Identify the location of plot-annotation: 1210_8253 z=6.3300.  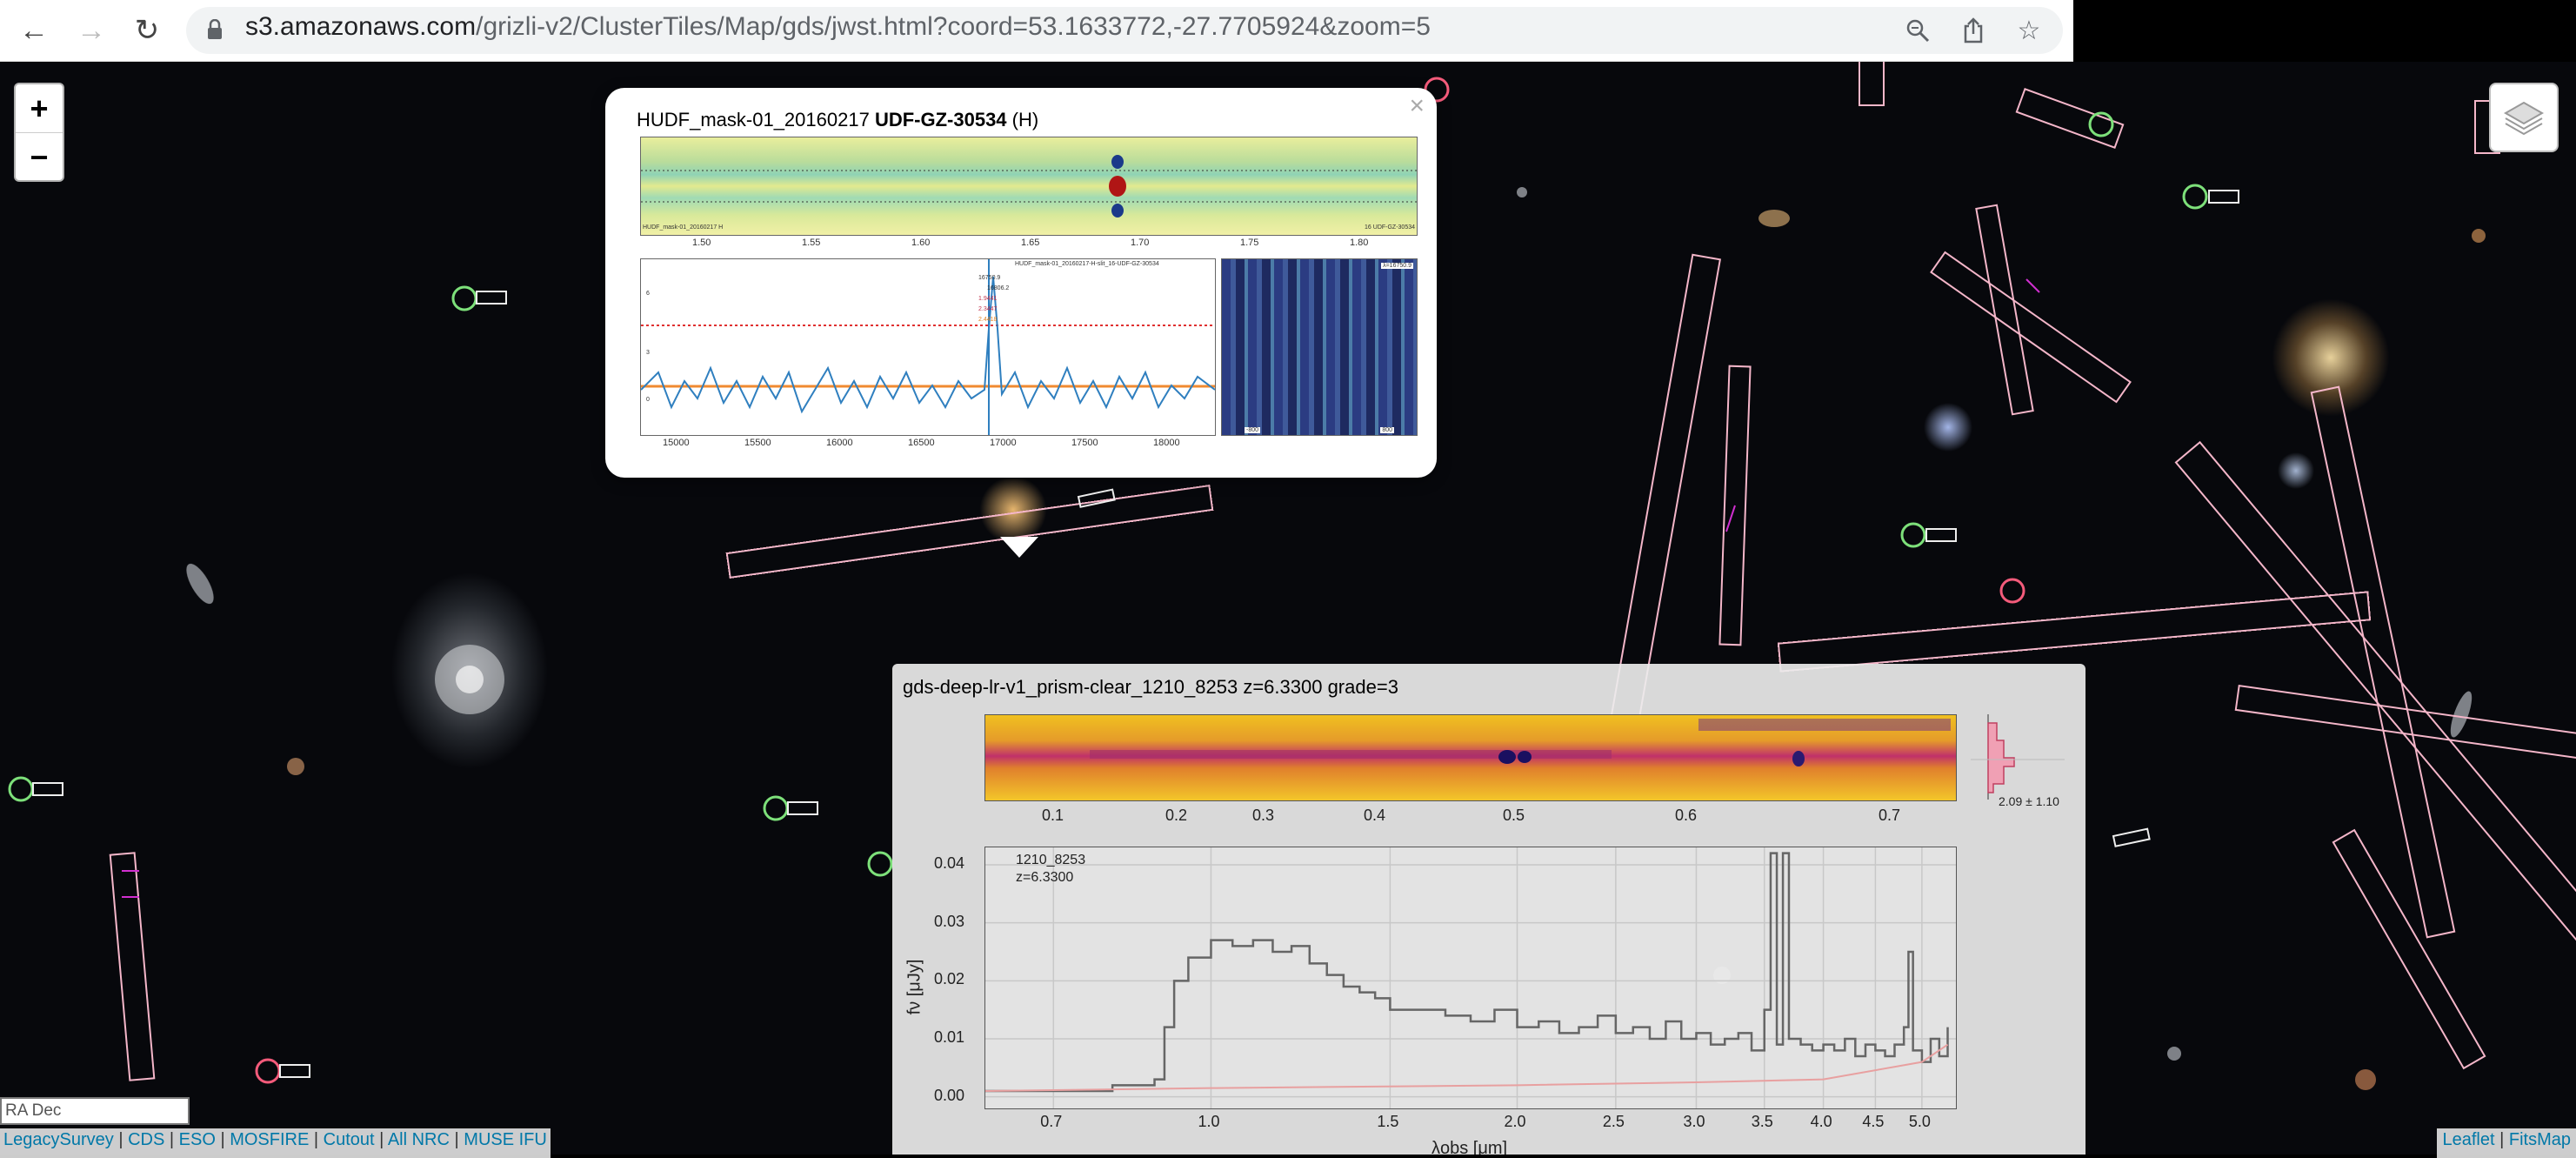
(1050, 869).